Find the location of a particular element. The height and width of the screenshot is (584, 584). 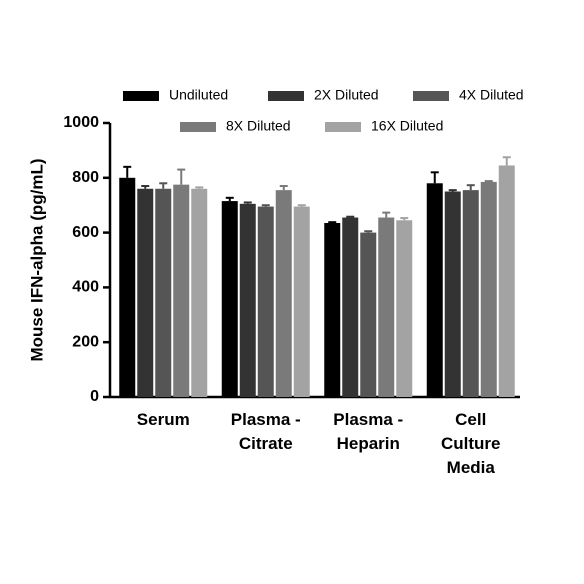

x-tick-label: Serum is located at coordinates (163, 419).